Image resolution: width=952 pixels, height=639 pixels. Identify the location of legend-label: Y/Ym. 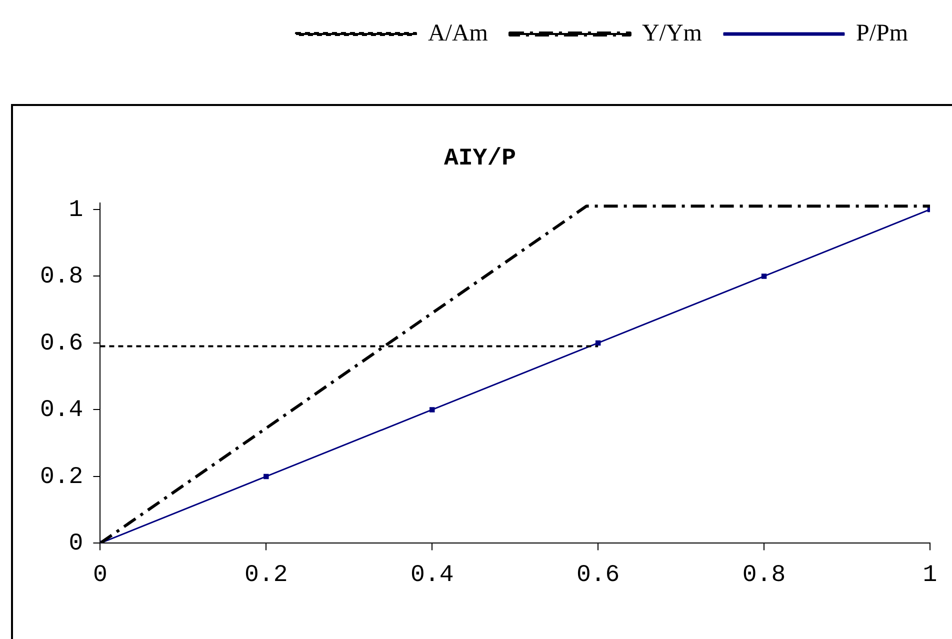
(672, 33).